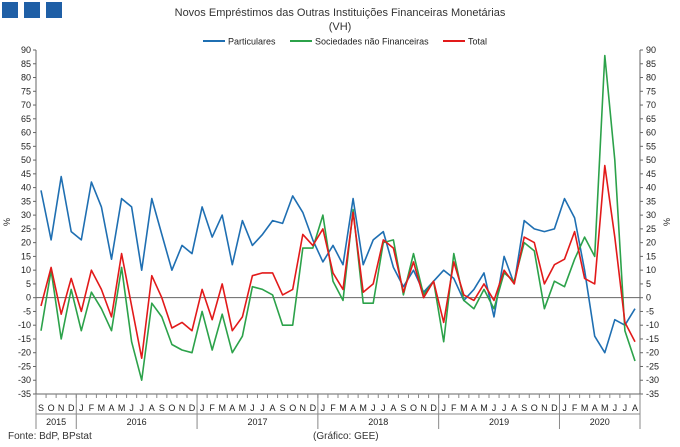 The width and height of the screenshot is (680, 447). Describe the element at coordinates (651, 133) in the screenshot. I see `y-tick-label-right: 60` at that location.